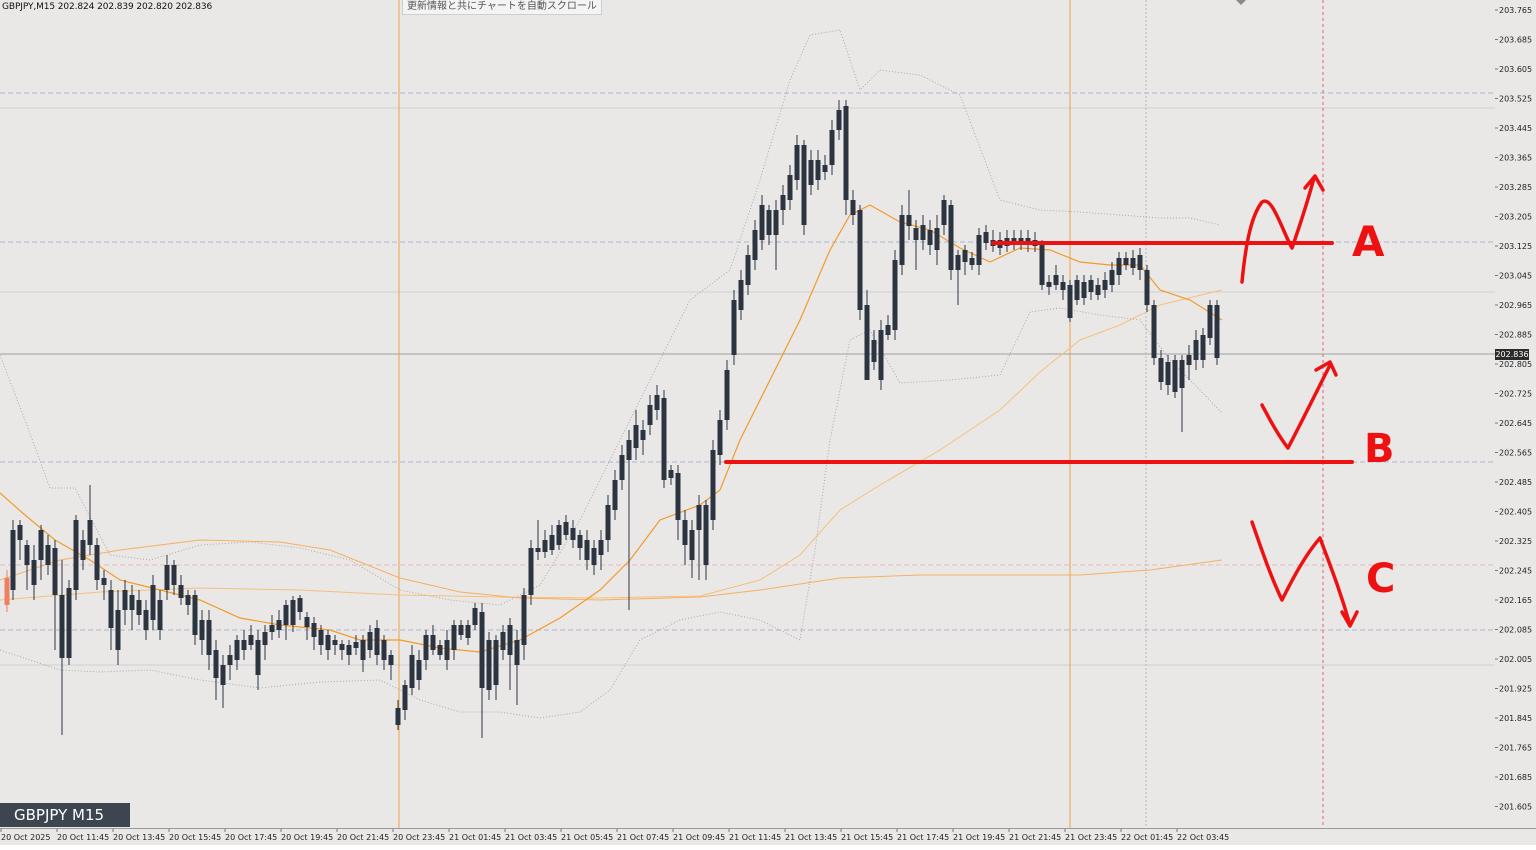 The width and height of the screenshot is (1536, 850). I want to click on time-tick-label: 20 Oct 2025, so click(25, 837).